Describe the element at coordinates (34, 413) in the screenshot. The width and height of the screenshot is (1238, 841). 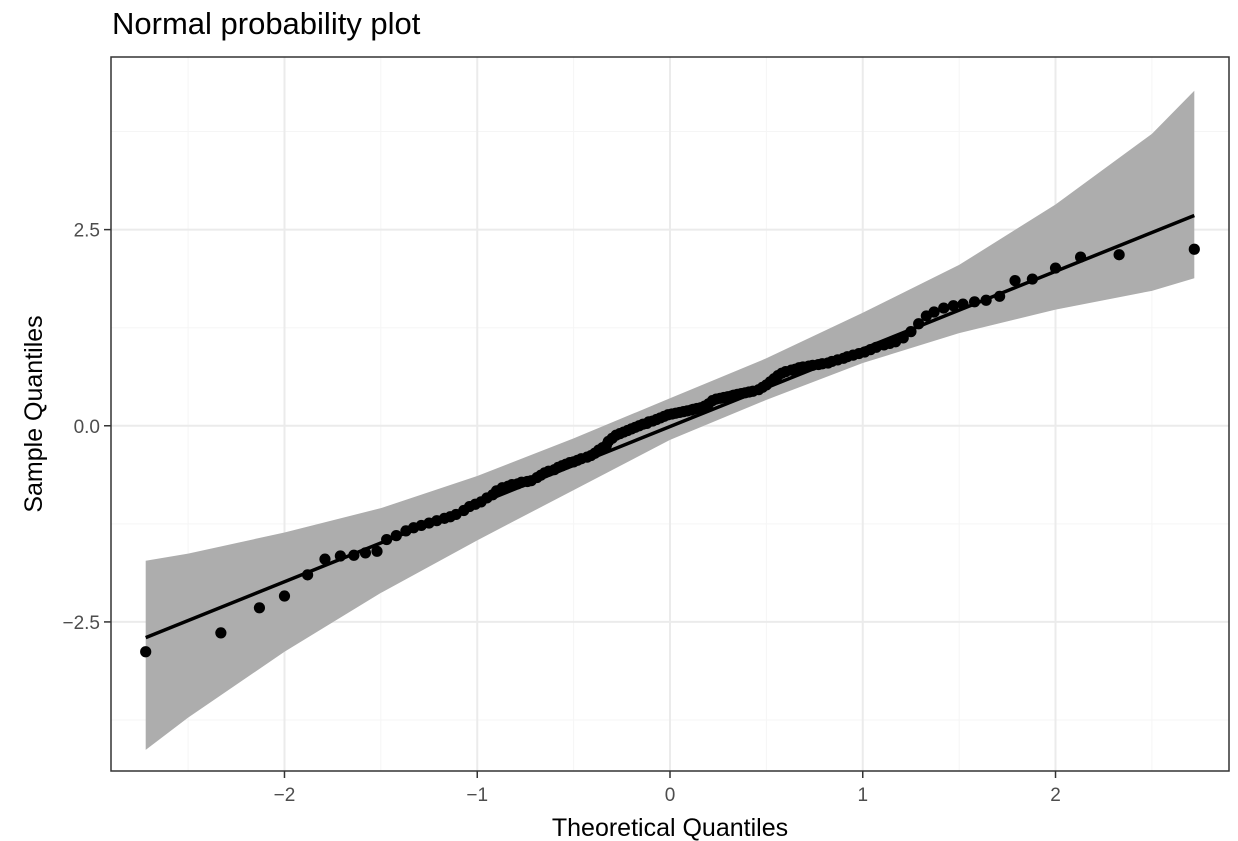
I see `y-axis-title: Sample Quantiles` at that location.